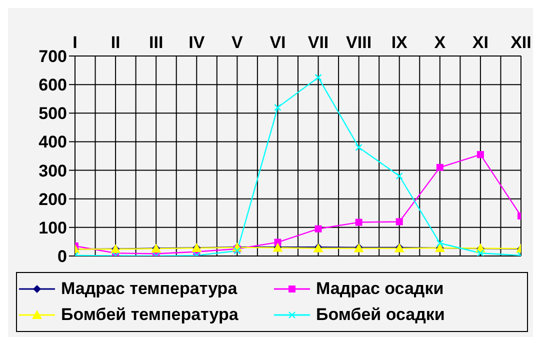  Describe the element at coordinates (156, 42) in the screenshot. I see `x-tick-label: III` at that location.